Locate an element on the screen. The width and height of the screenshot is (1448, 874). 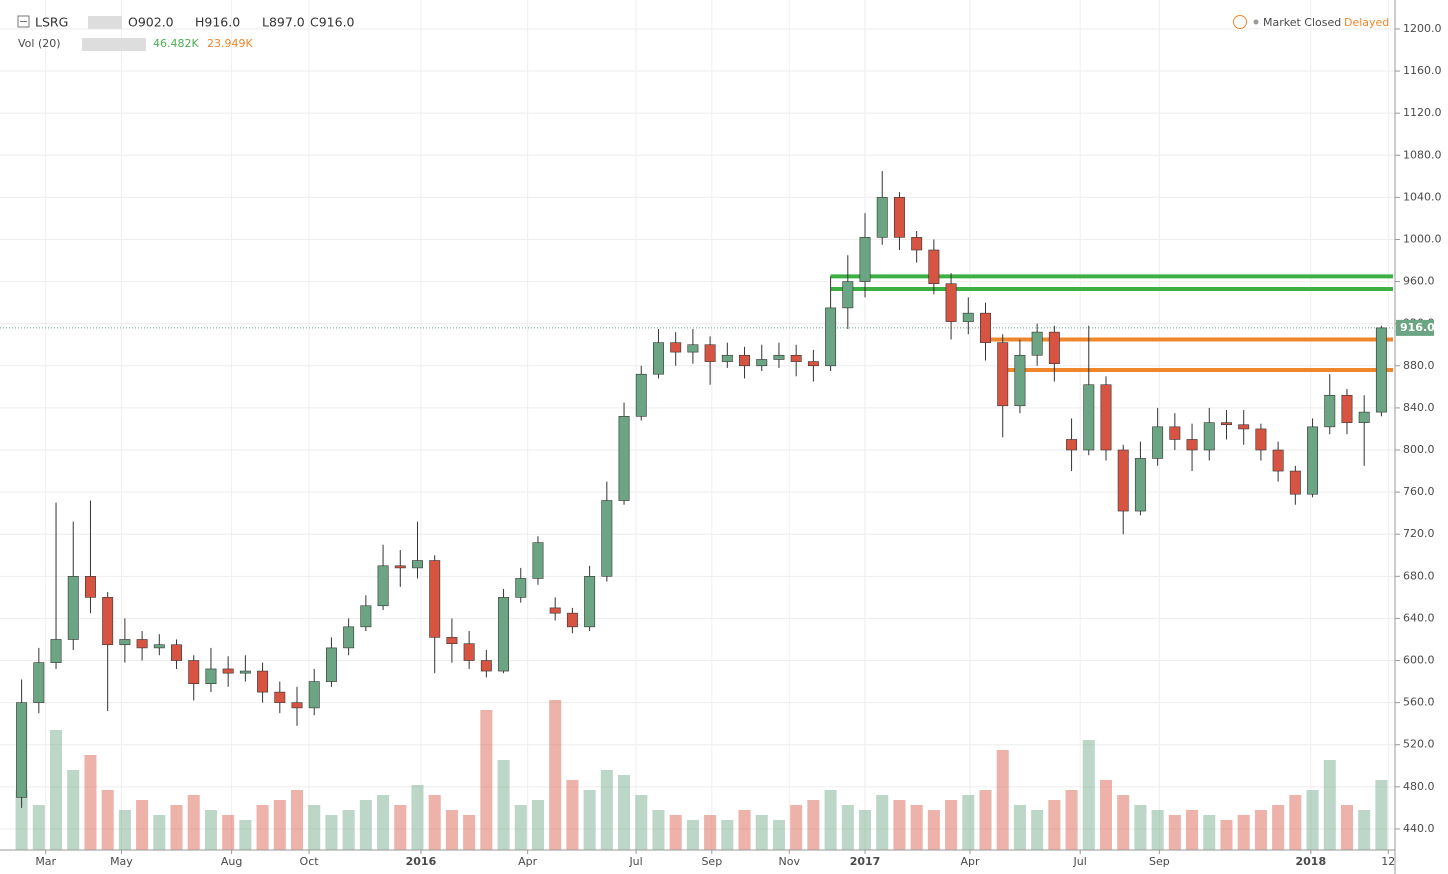
volume-buttons is located at coordinates (114, 44).